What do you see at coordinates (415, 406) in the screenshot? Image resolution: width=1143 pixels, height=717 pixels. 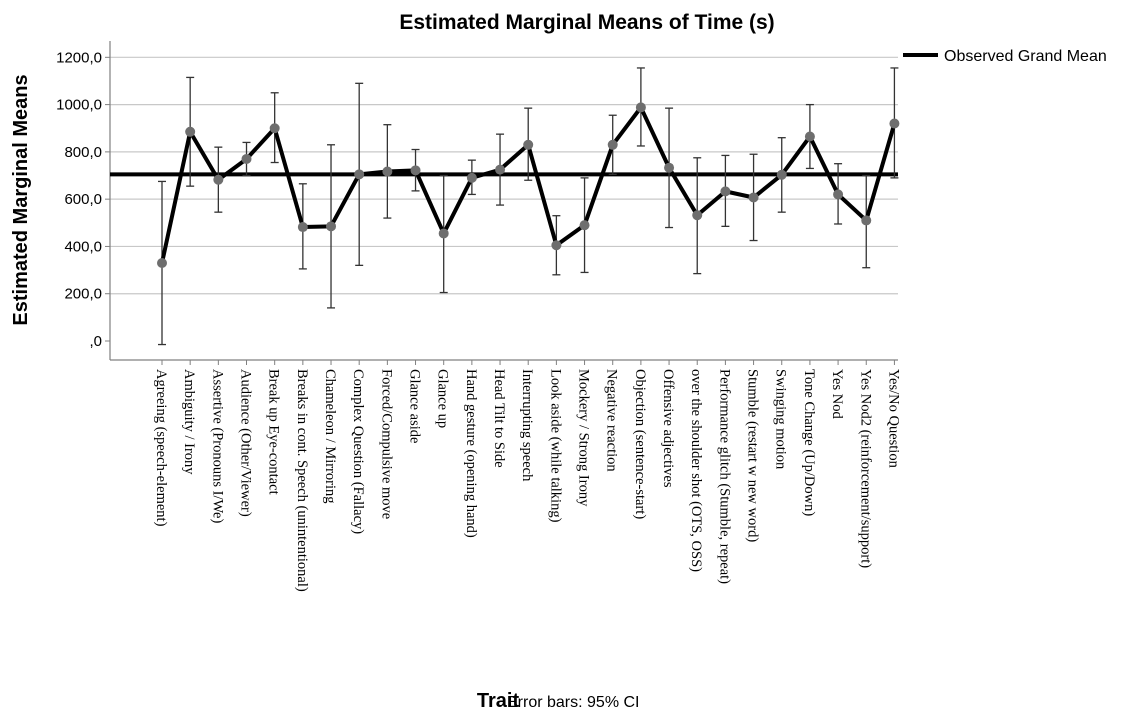 I see `x-tick-label: Glance aside` at bounding box center [415, 406].